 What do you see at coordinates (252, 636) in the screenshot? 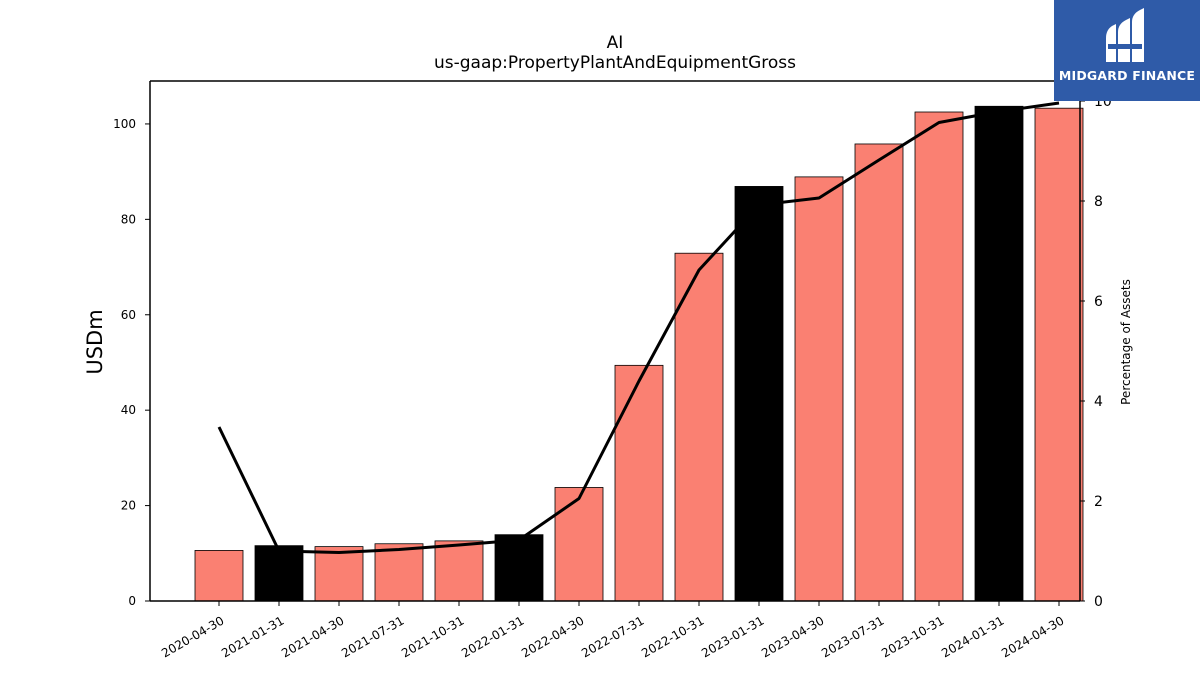
I see `x-tick-label: 2021-01-31` at bounding box center [252, 636].